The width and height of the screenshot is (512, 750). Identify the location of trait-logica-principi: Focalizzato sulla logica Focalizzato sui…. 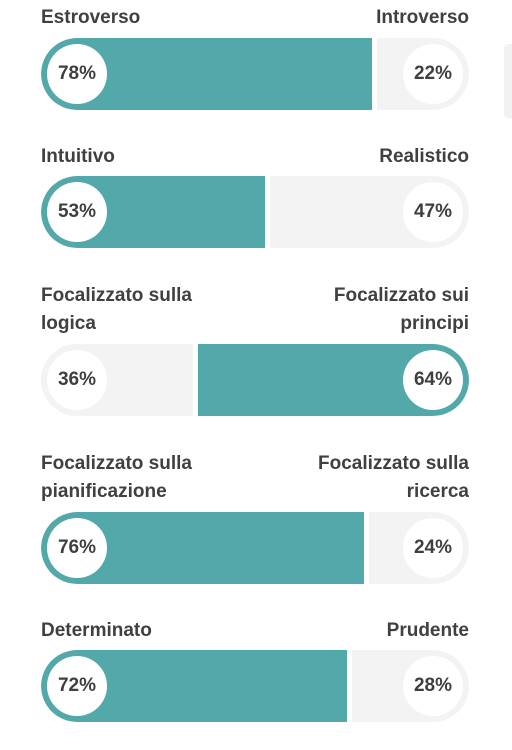
(255, 349).